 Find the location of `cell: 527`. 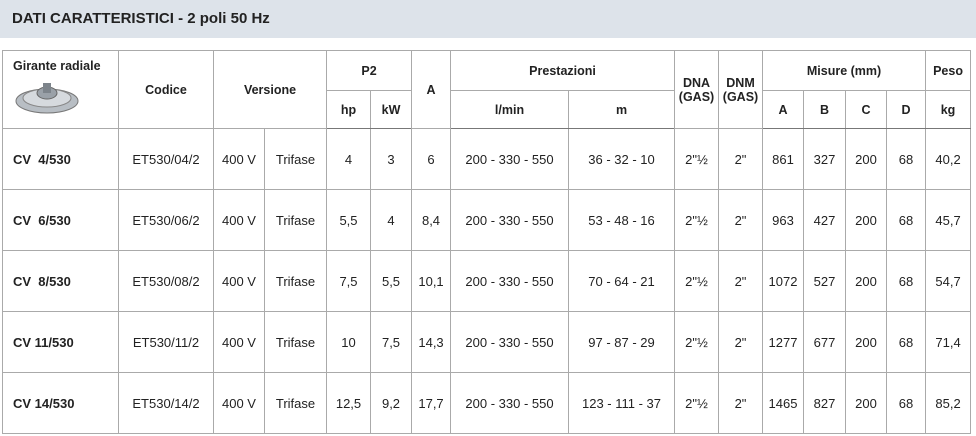

cell: 527 is located at coordinates (825, 281).